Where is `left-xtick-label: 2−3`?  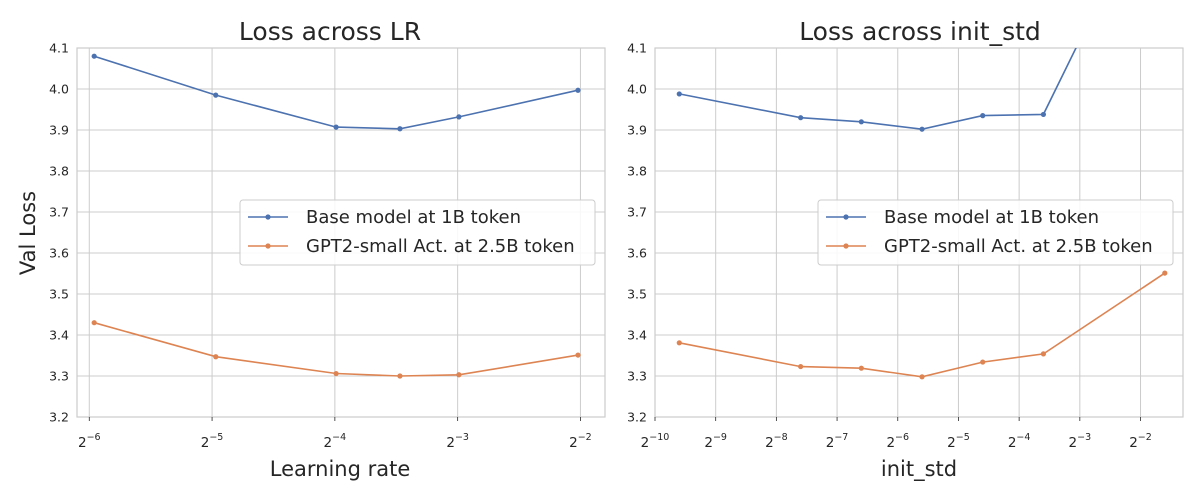 left-xtick-label: 2−3 is located at coordinates (457, 441).